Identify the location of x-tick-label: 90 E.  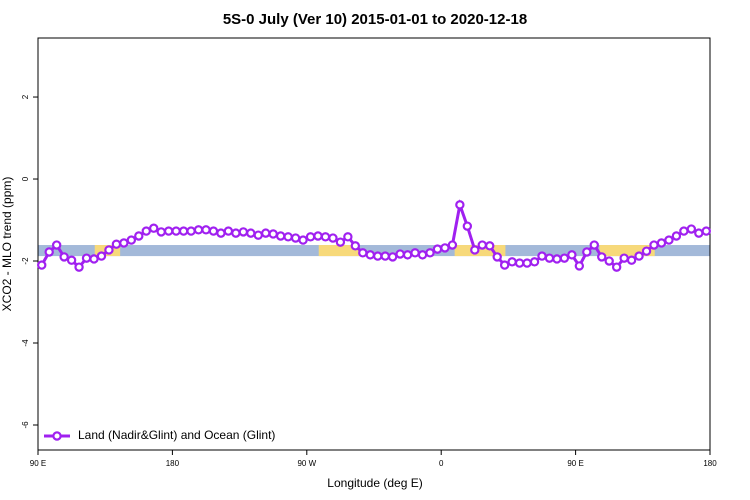
(575, 463).